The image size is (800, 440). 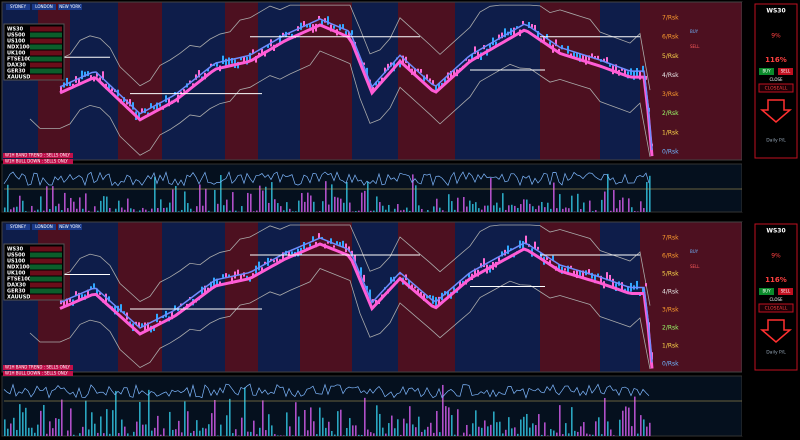 I want to click on side-symbol: WS30, so click(x=775, y=231).